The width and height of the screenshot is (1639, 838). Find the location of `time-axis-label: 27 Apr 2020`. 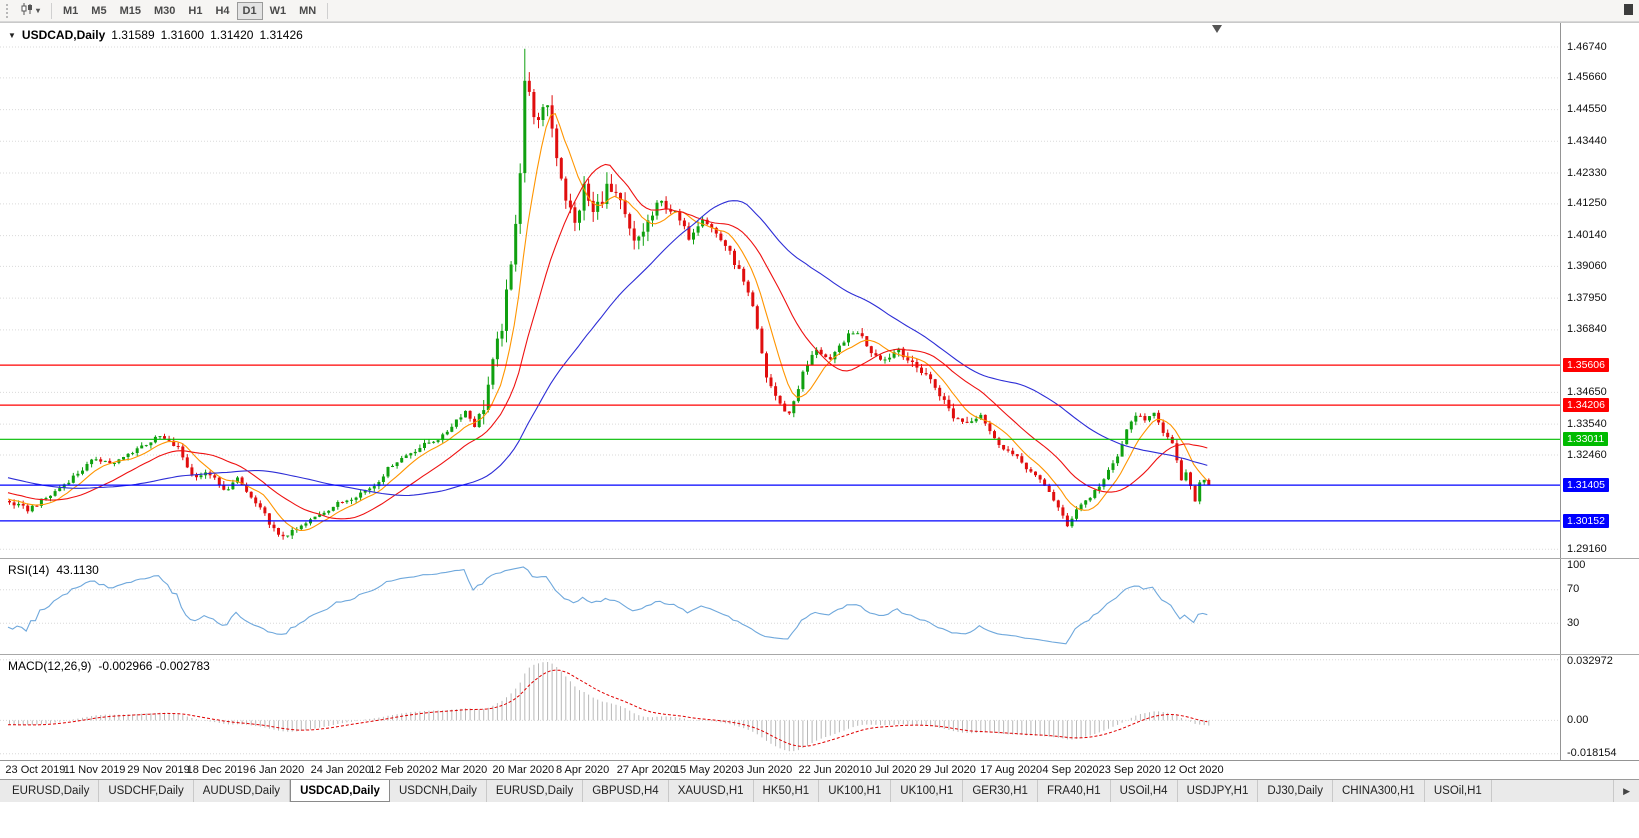

time-axis-label: 27 Apr 2020 is located at coordinates (646, 770).